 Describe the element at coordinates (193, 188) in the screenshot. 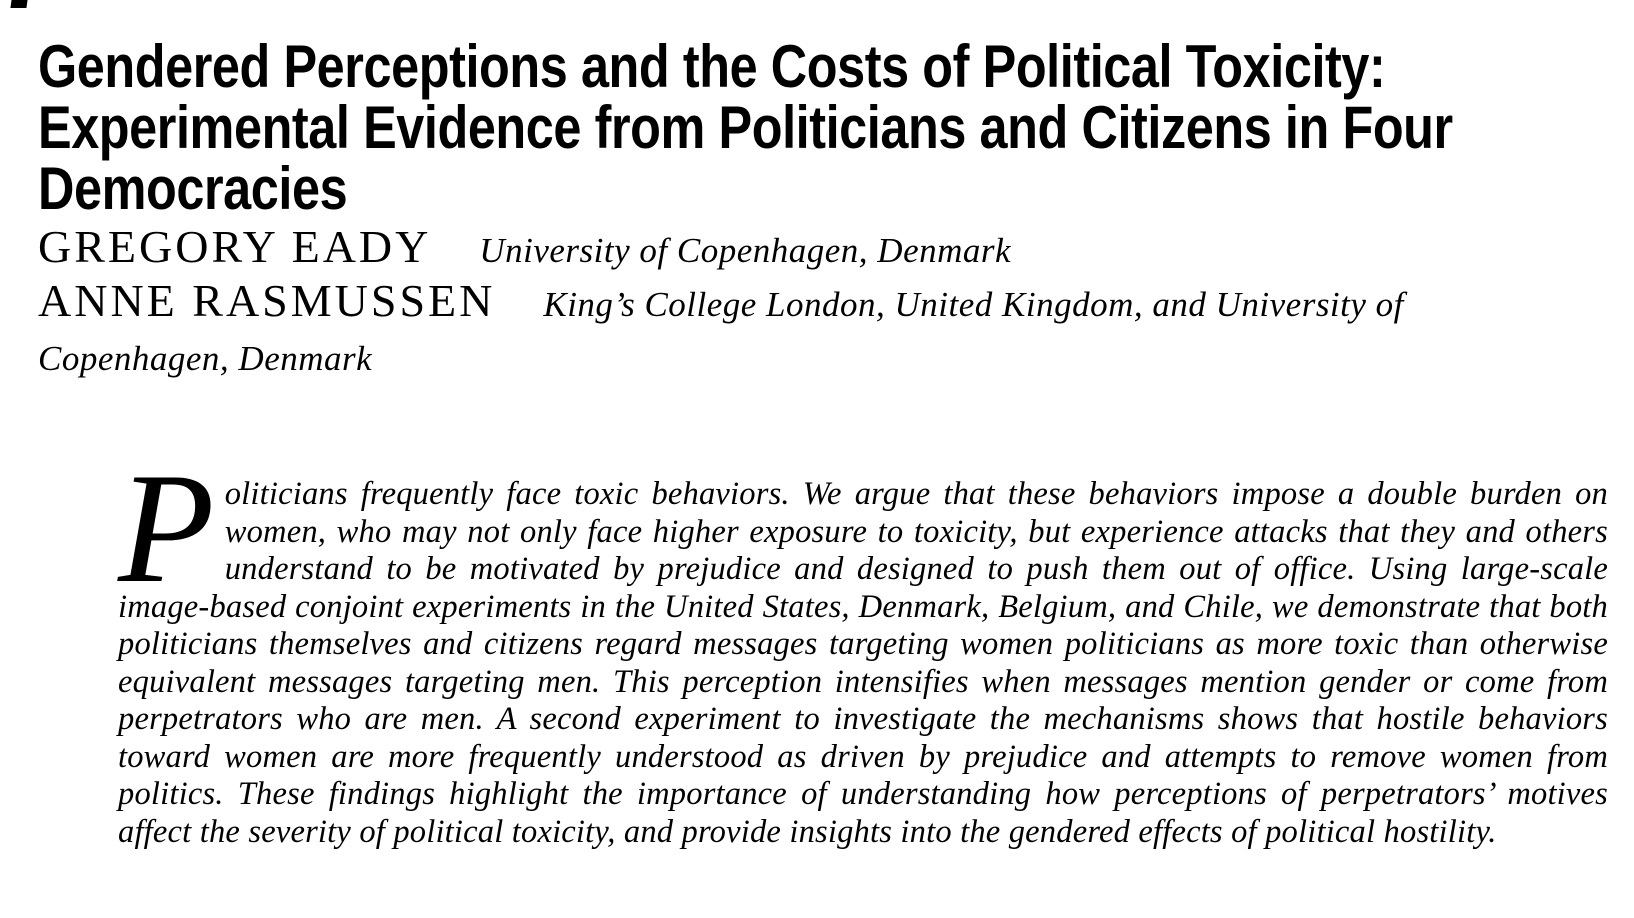

I see `title-line-3: Democracies` at that location.